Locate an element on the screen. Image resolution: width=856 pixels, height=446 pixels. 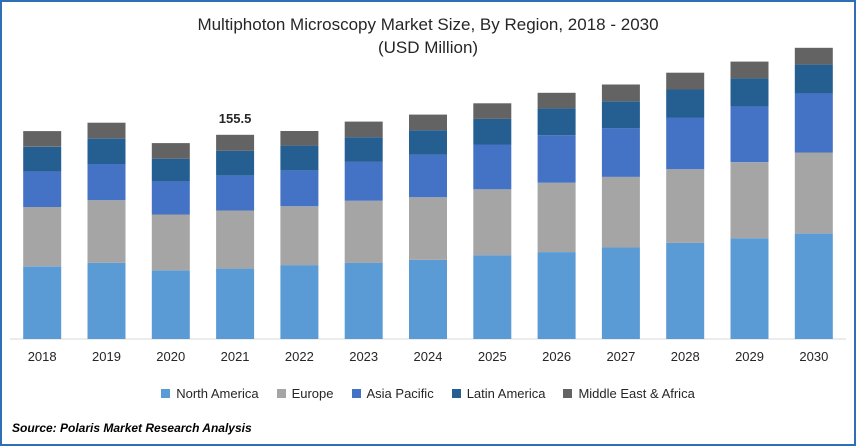
bar-2022-europe is located at coordinates (299, 236).